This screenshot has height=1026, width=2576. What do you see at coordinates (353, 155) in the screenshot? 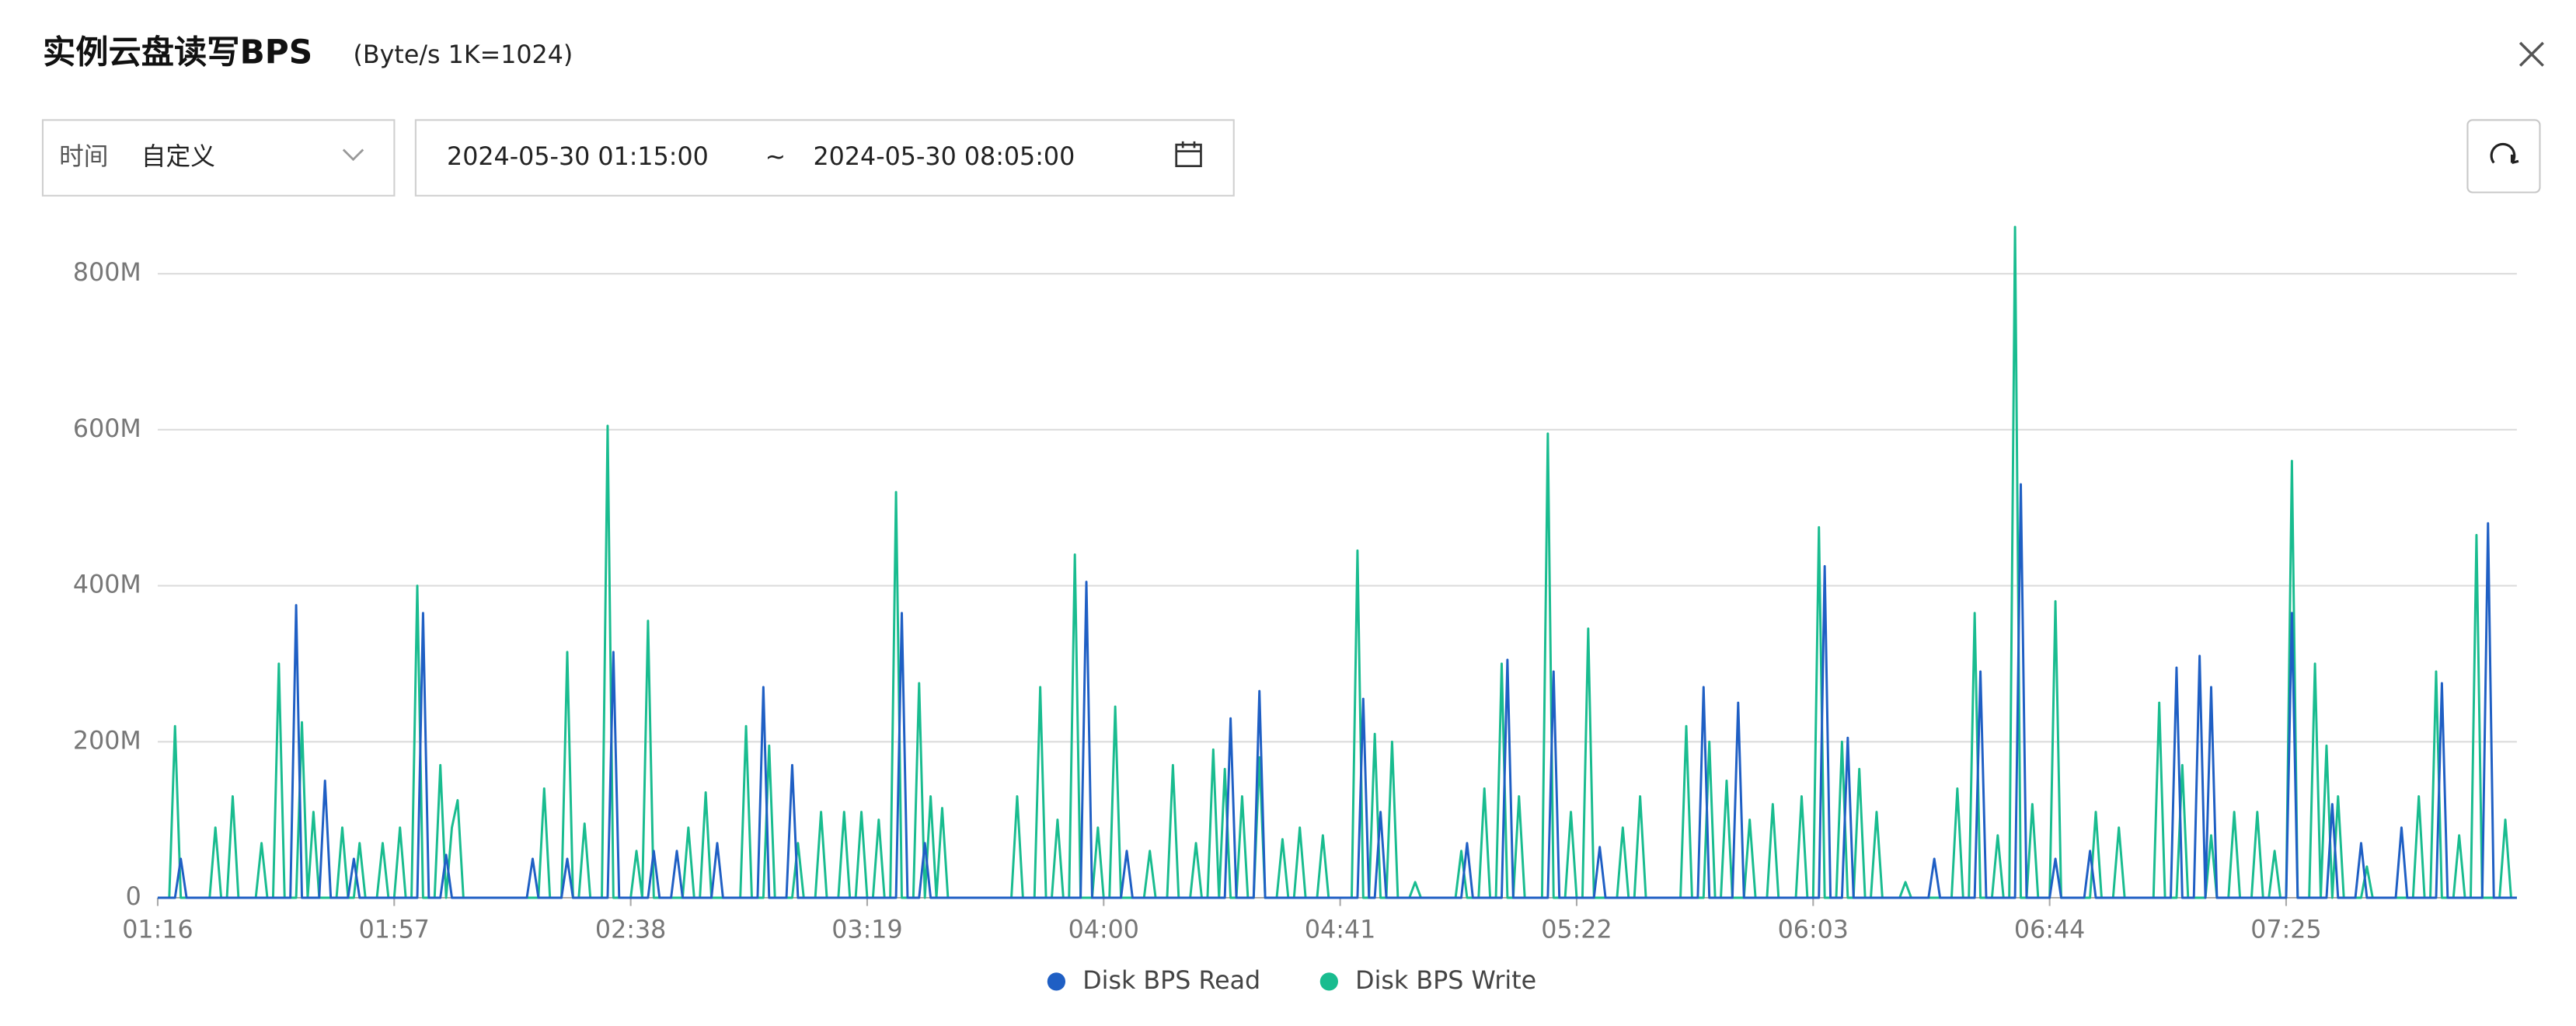
I see `chevron-icon` at bounding box center [353, 155].